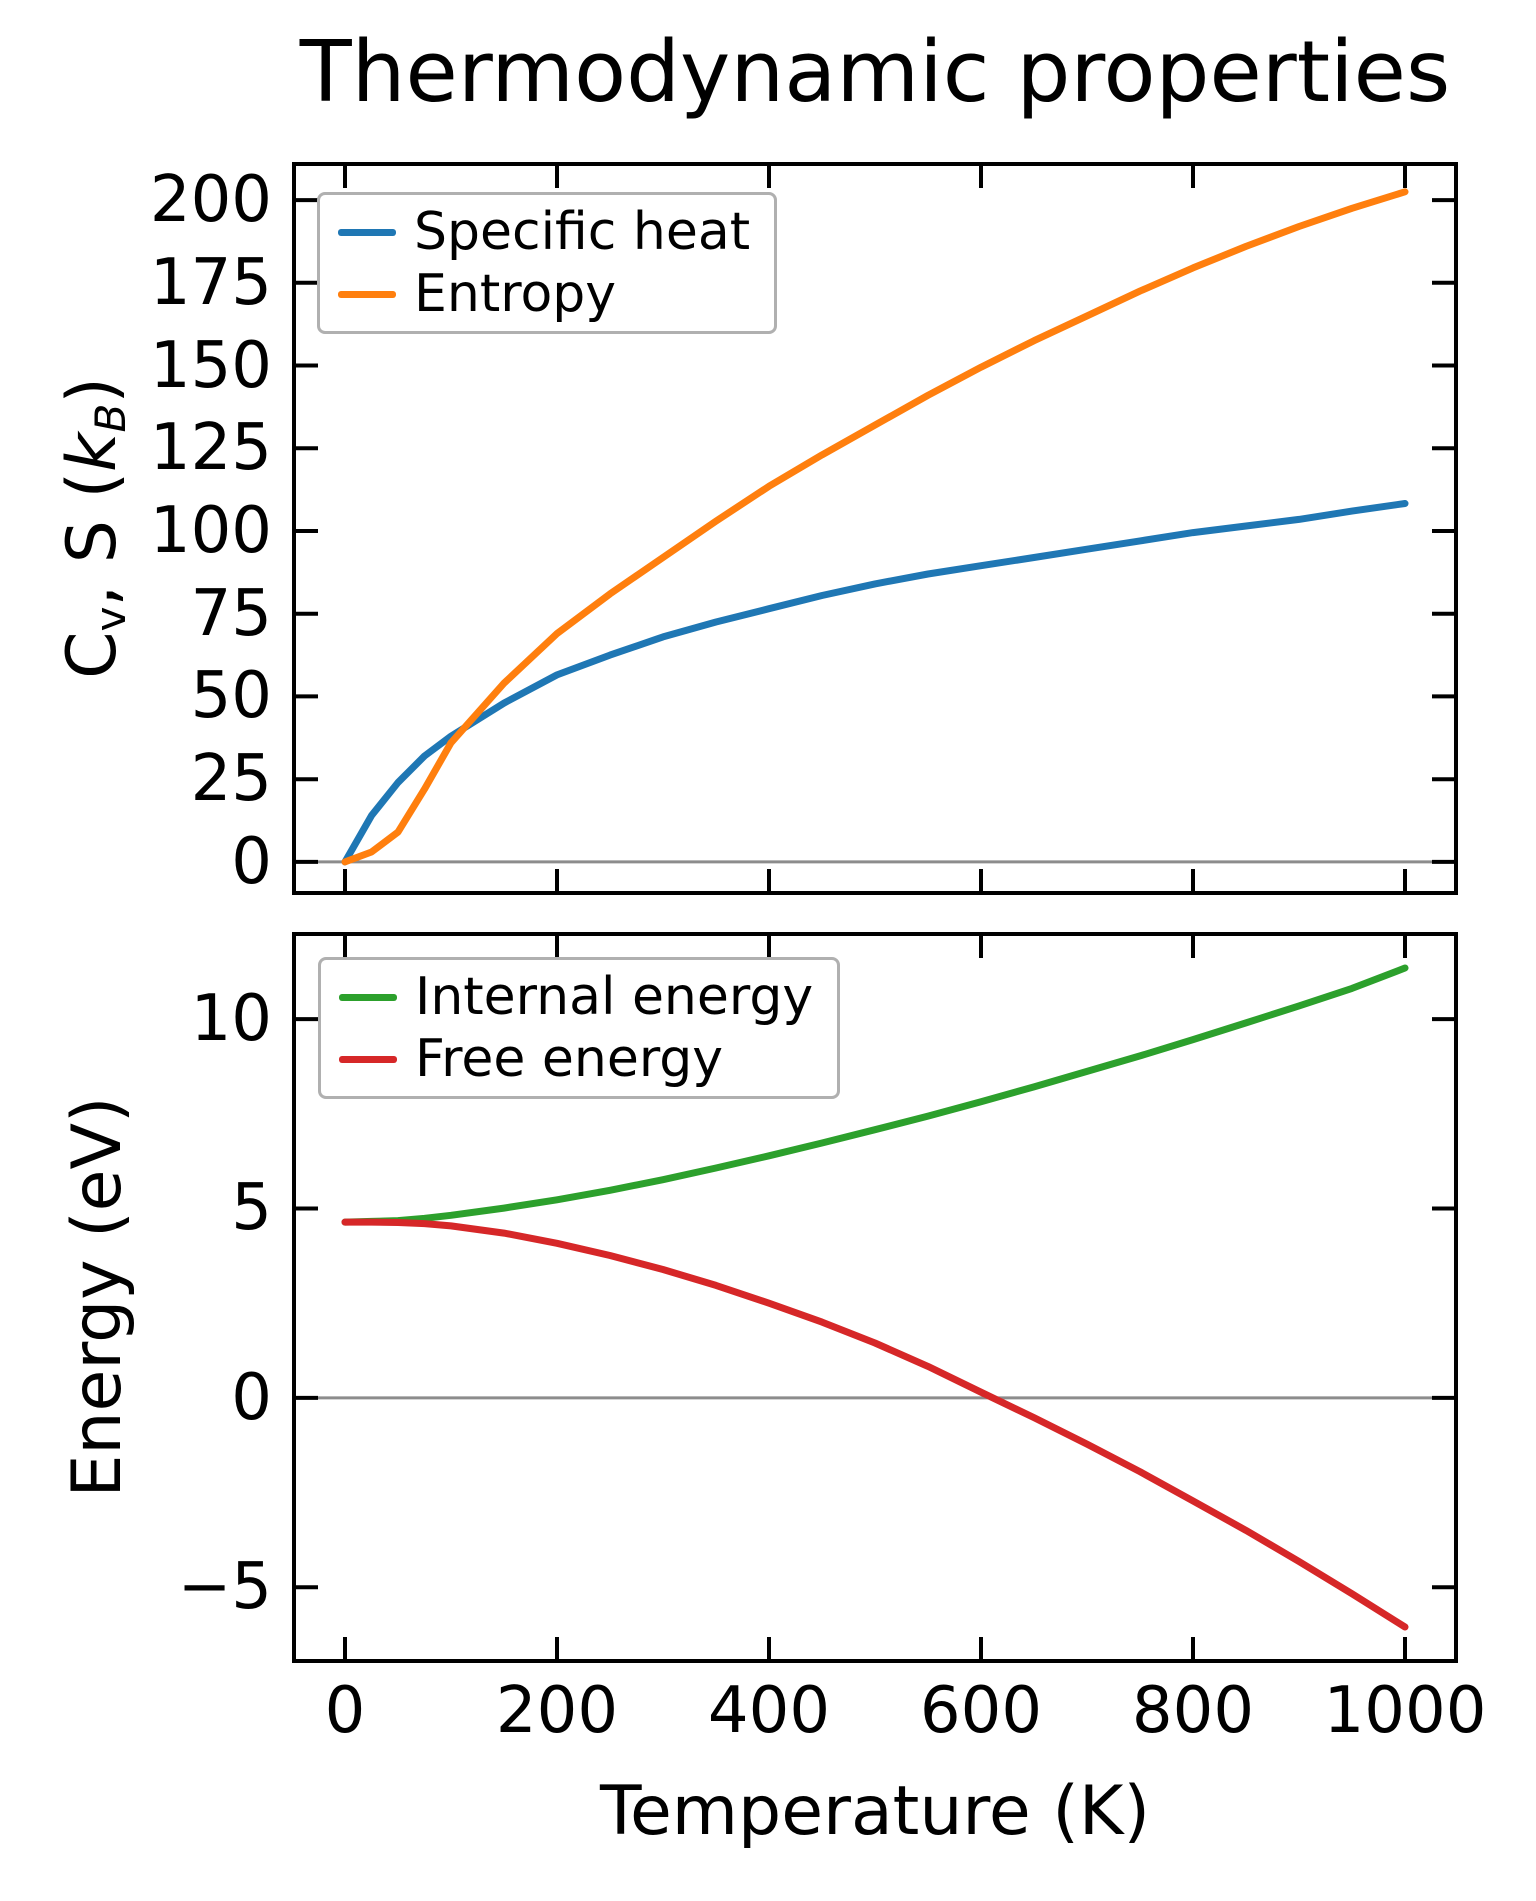 This screenshot has width=1536, height=1901. What do you see at coordinates (582, 232) in the screenshot?
I see `legend-label: Specific heat` at bounding box center [582, 232].